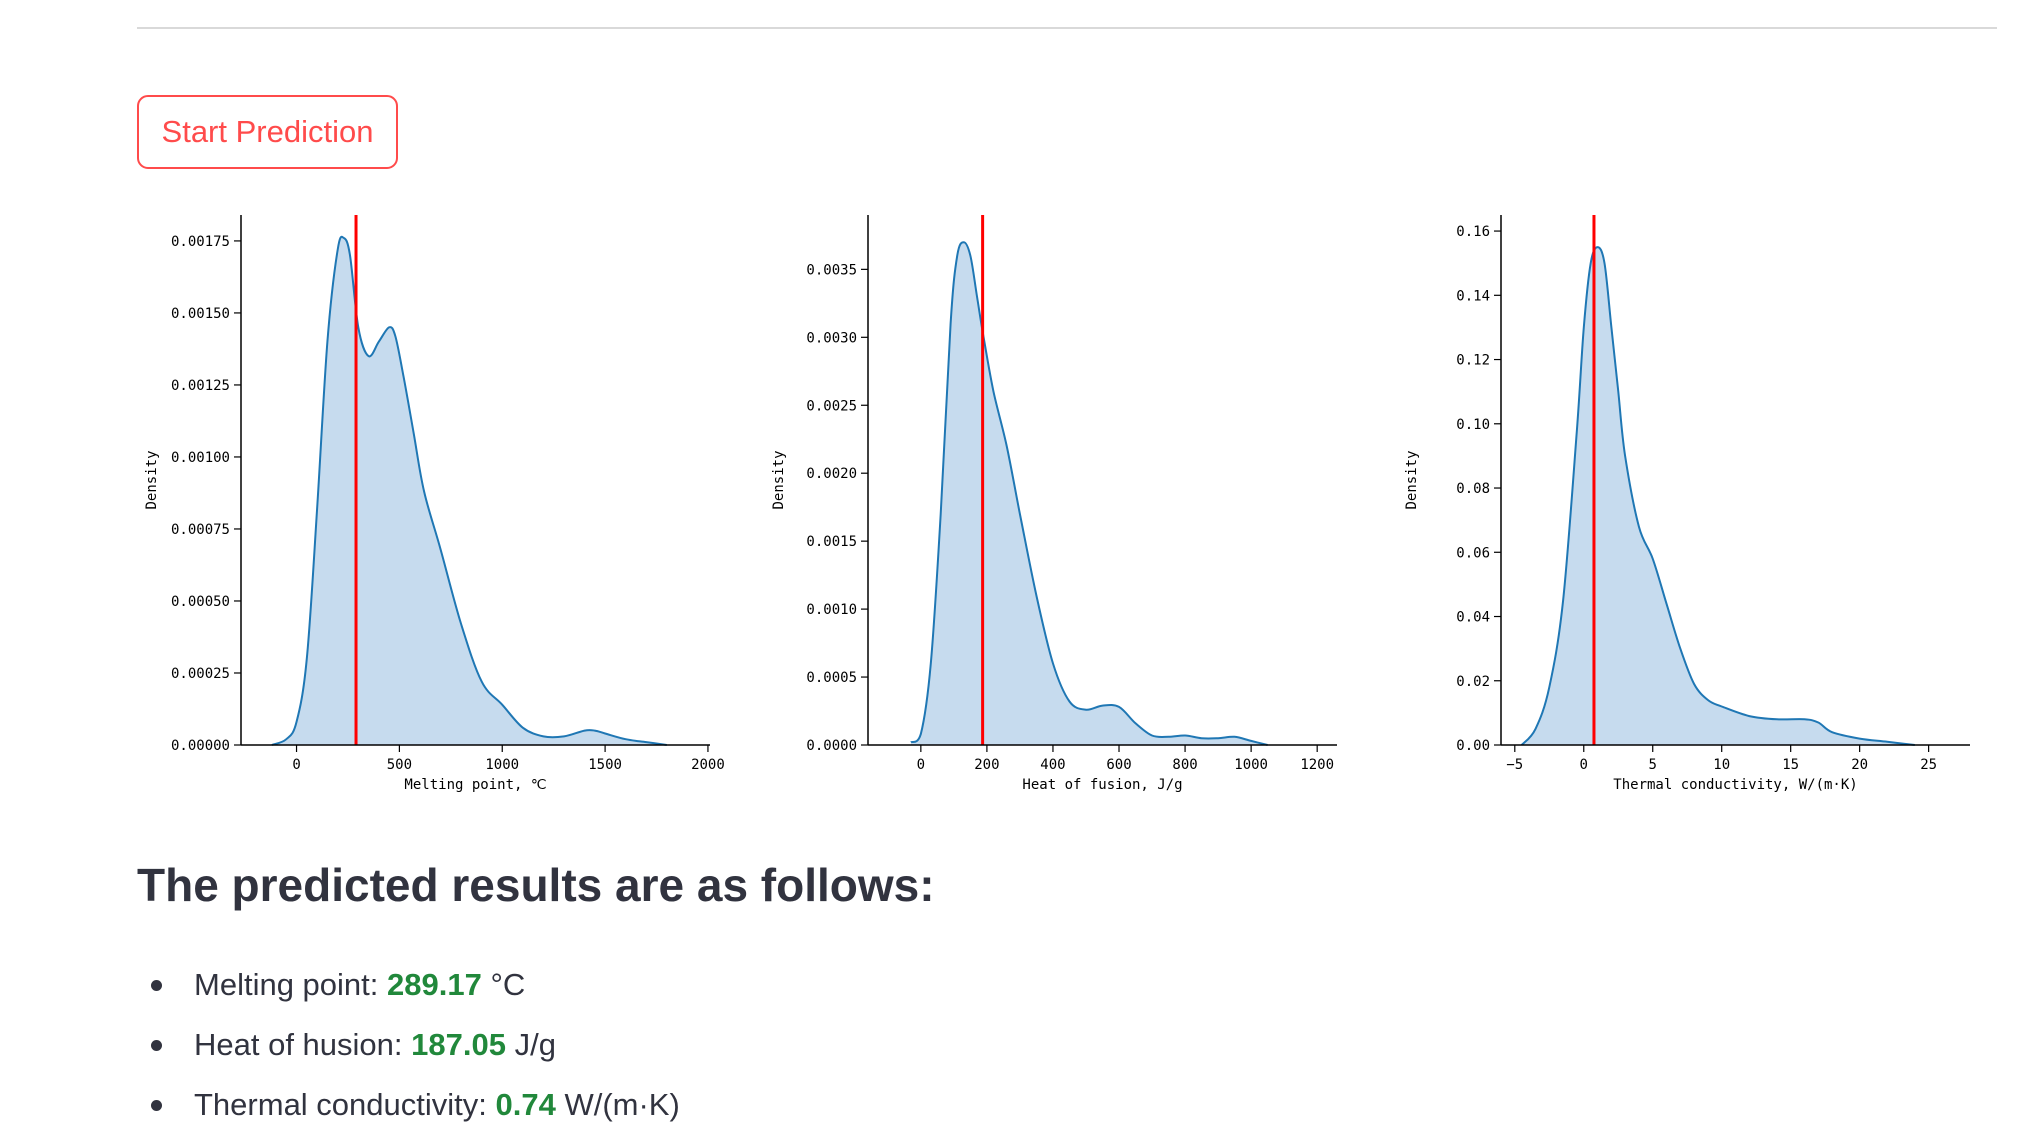 The width and height of the screenshot is (2033, 1143). Describe the element at coordinates (1473, 553) in the screenshot. I see `y-tick-label: 0.06` at that location.